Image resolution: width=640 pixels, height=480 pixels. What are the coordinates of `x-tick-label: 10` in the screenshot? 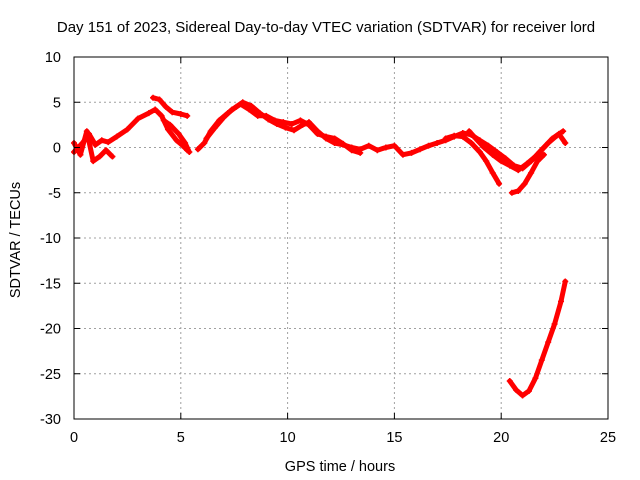 It's located at (288, 438).